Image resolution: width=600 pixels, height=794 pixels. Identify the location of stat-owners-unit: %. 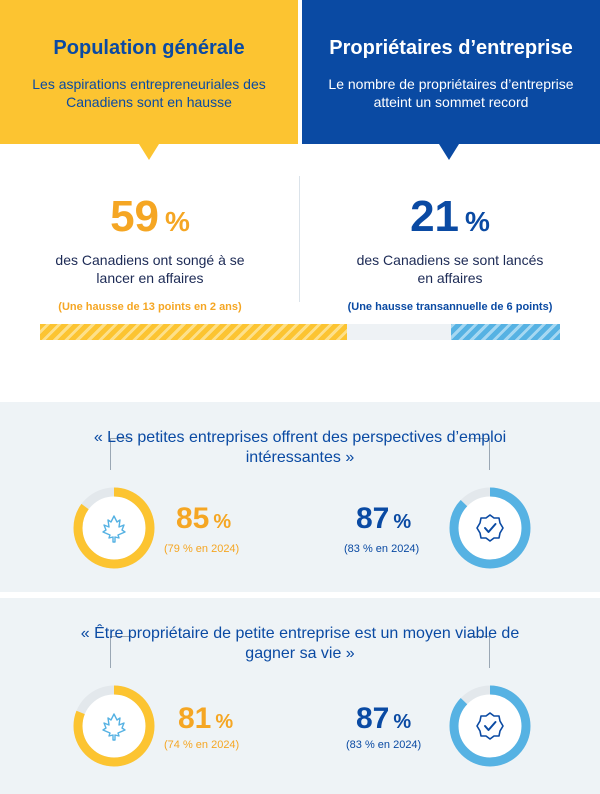
(477, 221).